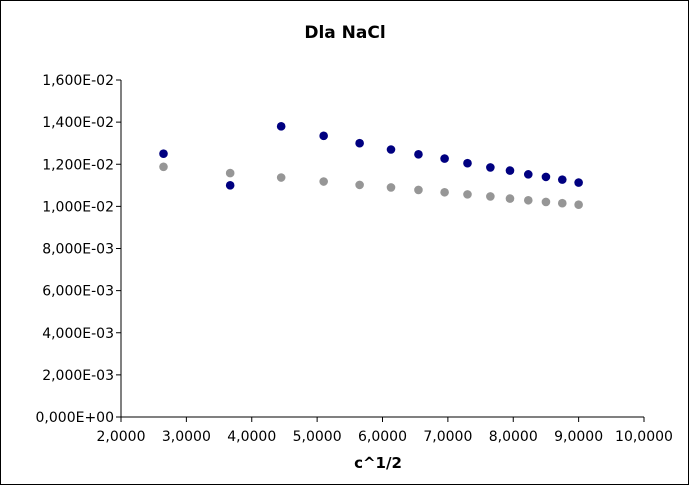 This screenshot has width=689, height=486. What do you see at coordinates (78, 81) in the screenshot?
I see `y-tick-label: 1,600E-02` at bounding box center [78, 81].